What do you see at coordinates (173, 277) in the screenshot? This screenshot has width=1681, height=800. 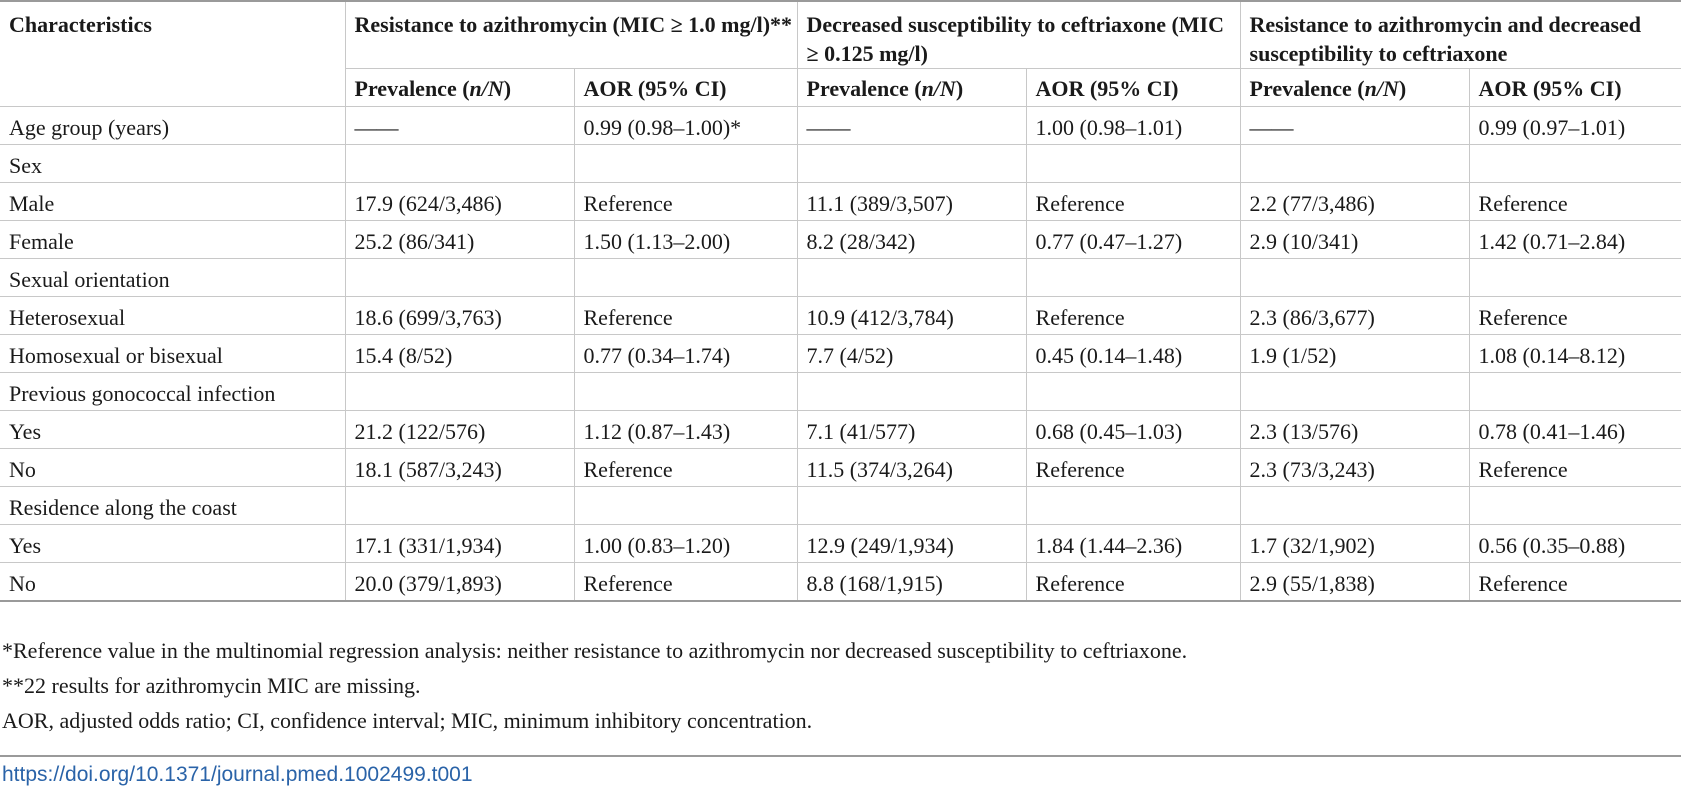 I see `row-label: Sexual orientation` at bounding box center [173, 277].